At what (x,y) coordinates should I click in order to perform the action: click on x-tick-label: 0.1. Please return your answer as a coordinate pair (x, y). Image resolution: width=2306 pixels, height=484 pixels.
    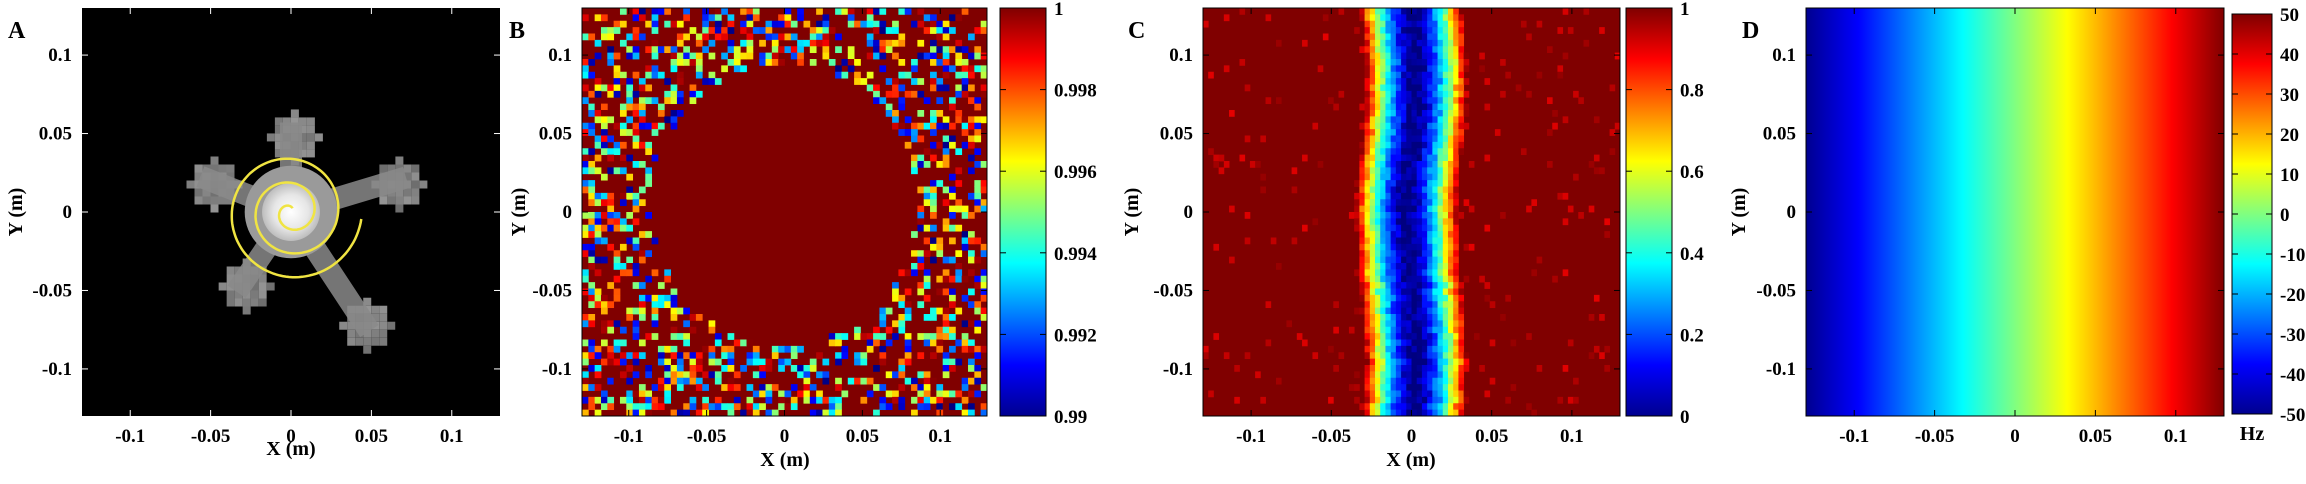
    Looking at the image, I should click on (940, 436).